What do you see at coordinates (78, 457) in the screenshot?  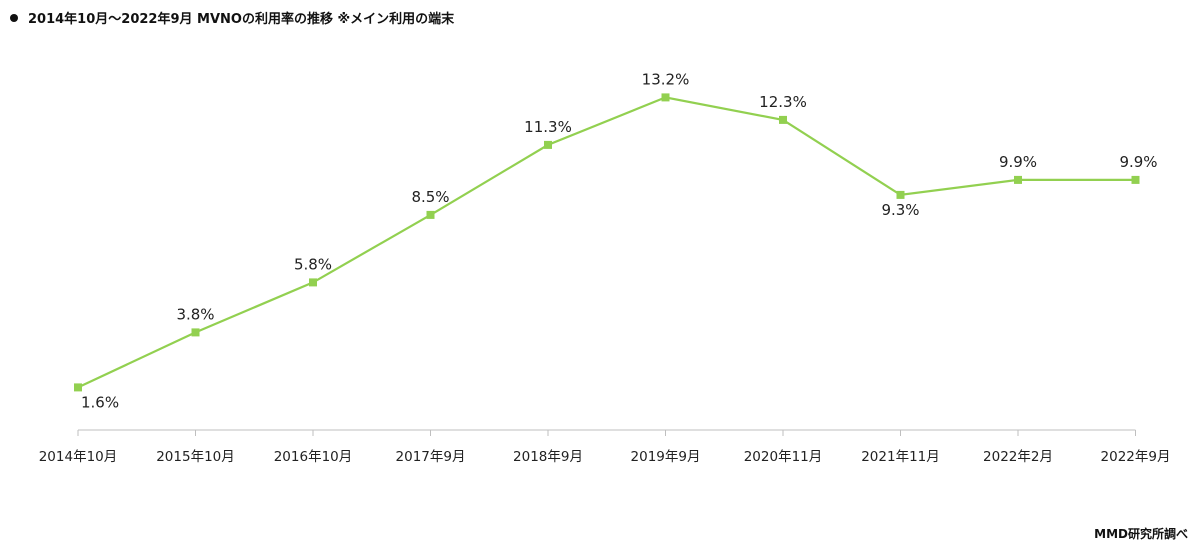 I see `x-tick-label: 2014年10月` at bounding box center [78, 457].